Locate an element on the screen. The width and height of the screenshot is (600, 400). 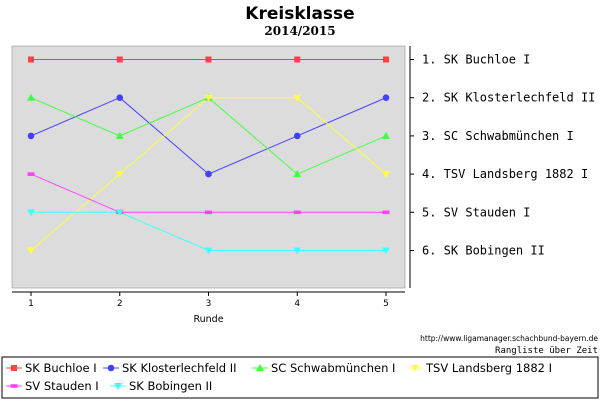
legend-item: SC Schwabmünchen I is located at coordinates (323, 368).